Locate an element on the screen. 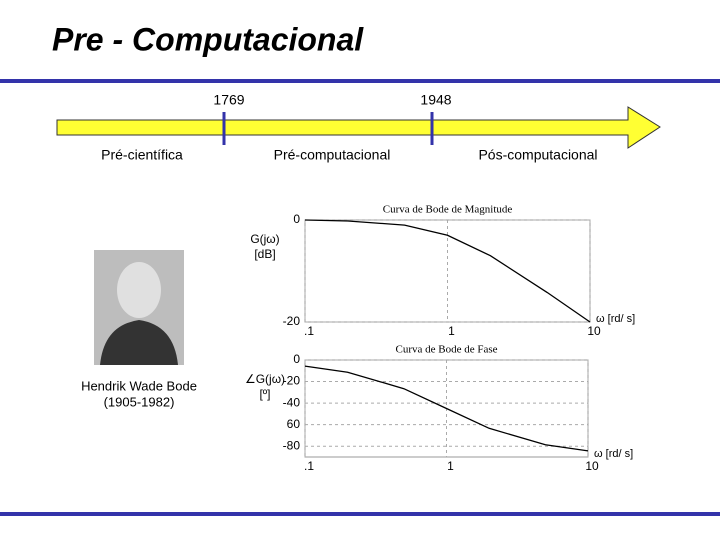  y-axis-label: [dB] is located at coordinates (264, 254).